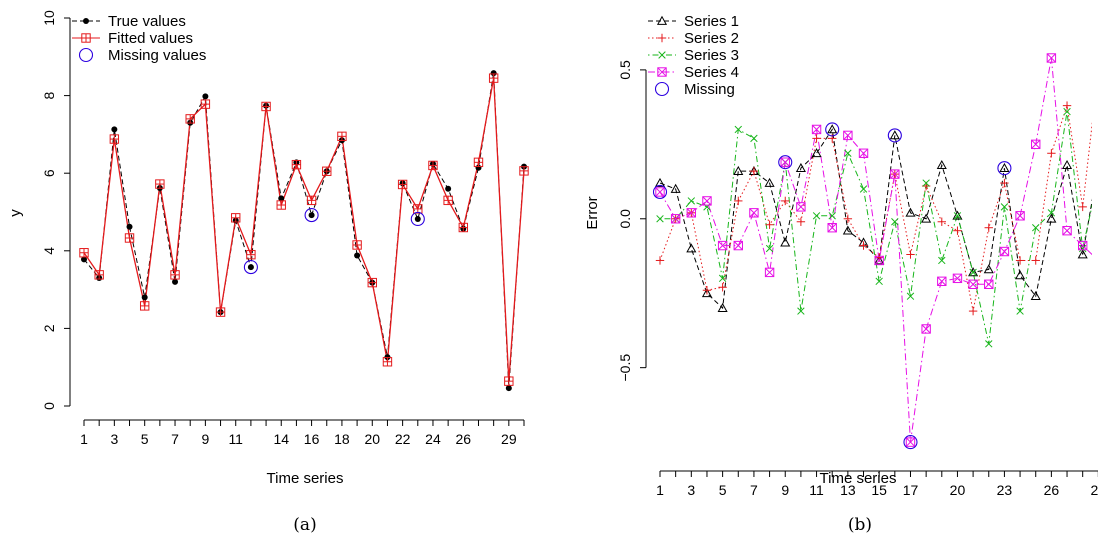 The height and width of the screenshot is (555, 1098). What do you see at coordinates (114, 439) in the screenshot?
I see `panel-a-x-tick-label: 3` at bounding box center [114, 439].